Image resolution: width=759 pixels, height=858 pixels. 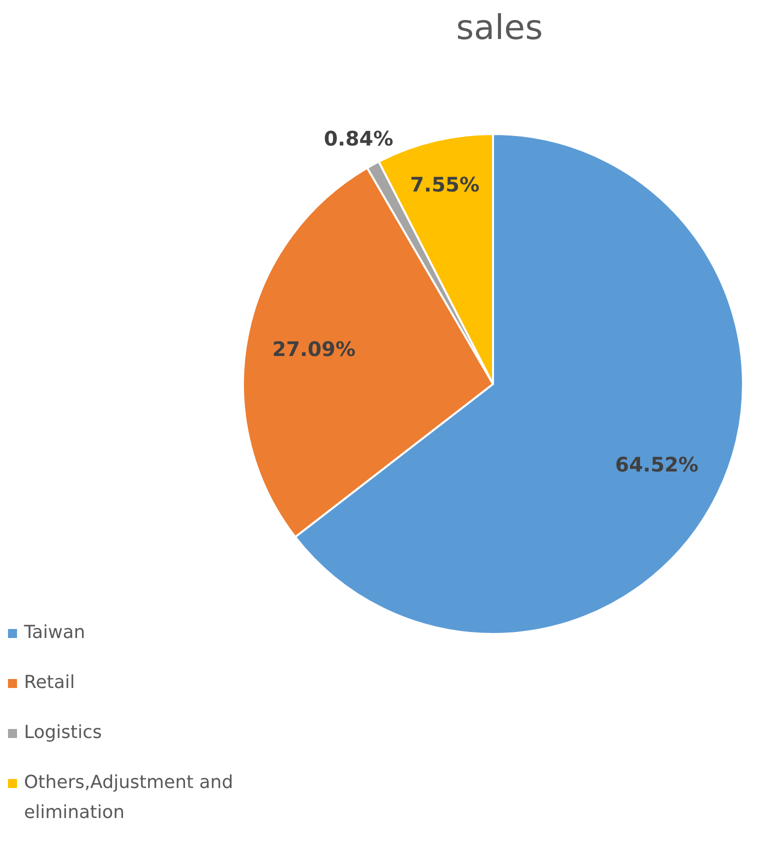 I want to click on data-label: 0.84%, so click(x=359, y=138).